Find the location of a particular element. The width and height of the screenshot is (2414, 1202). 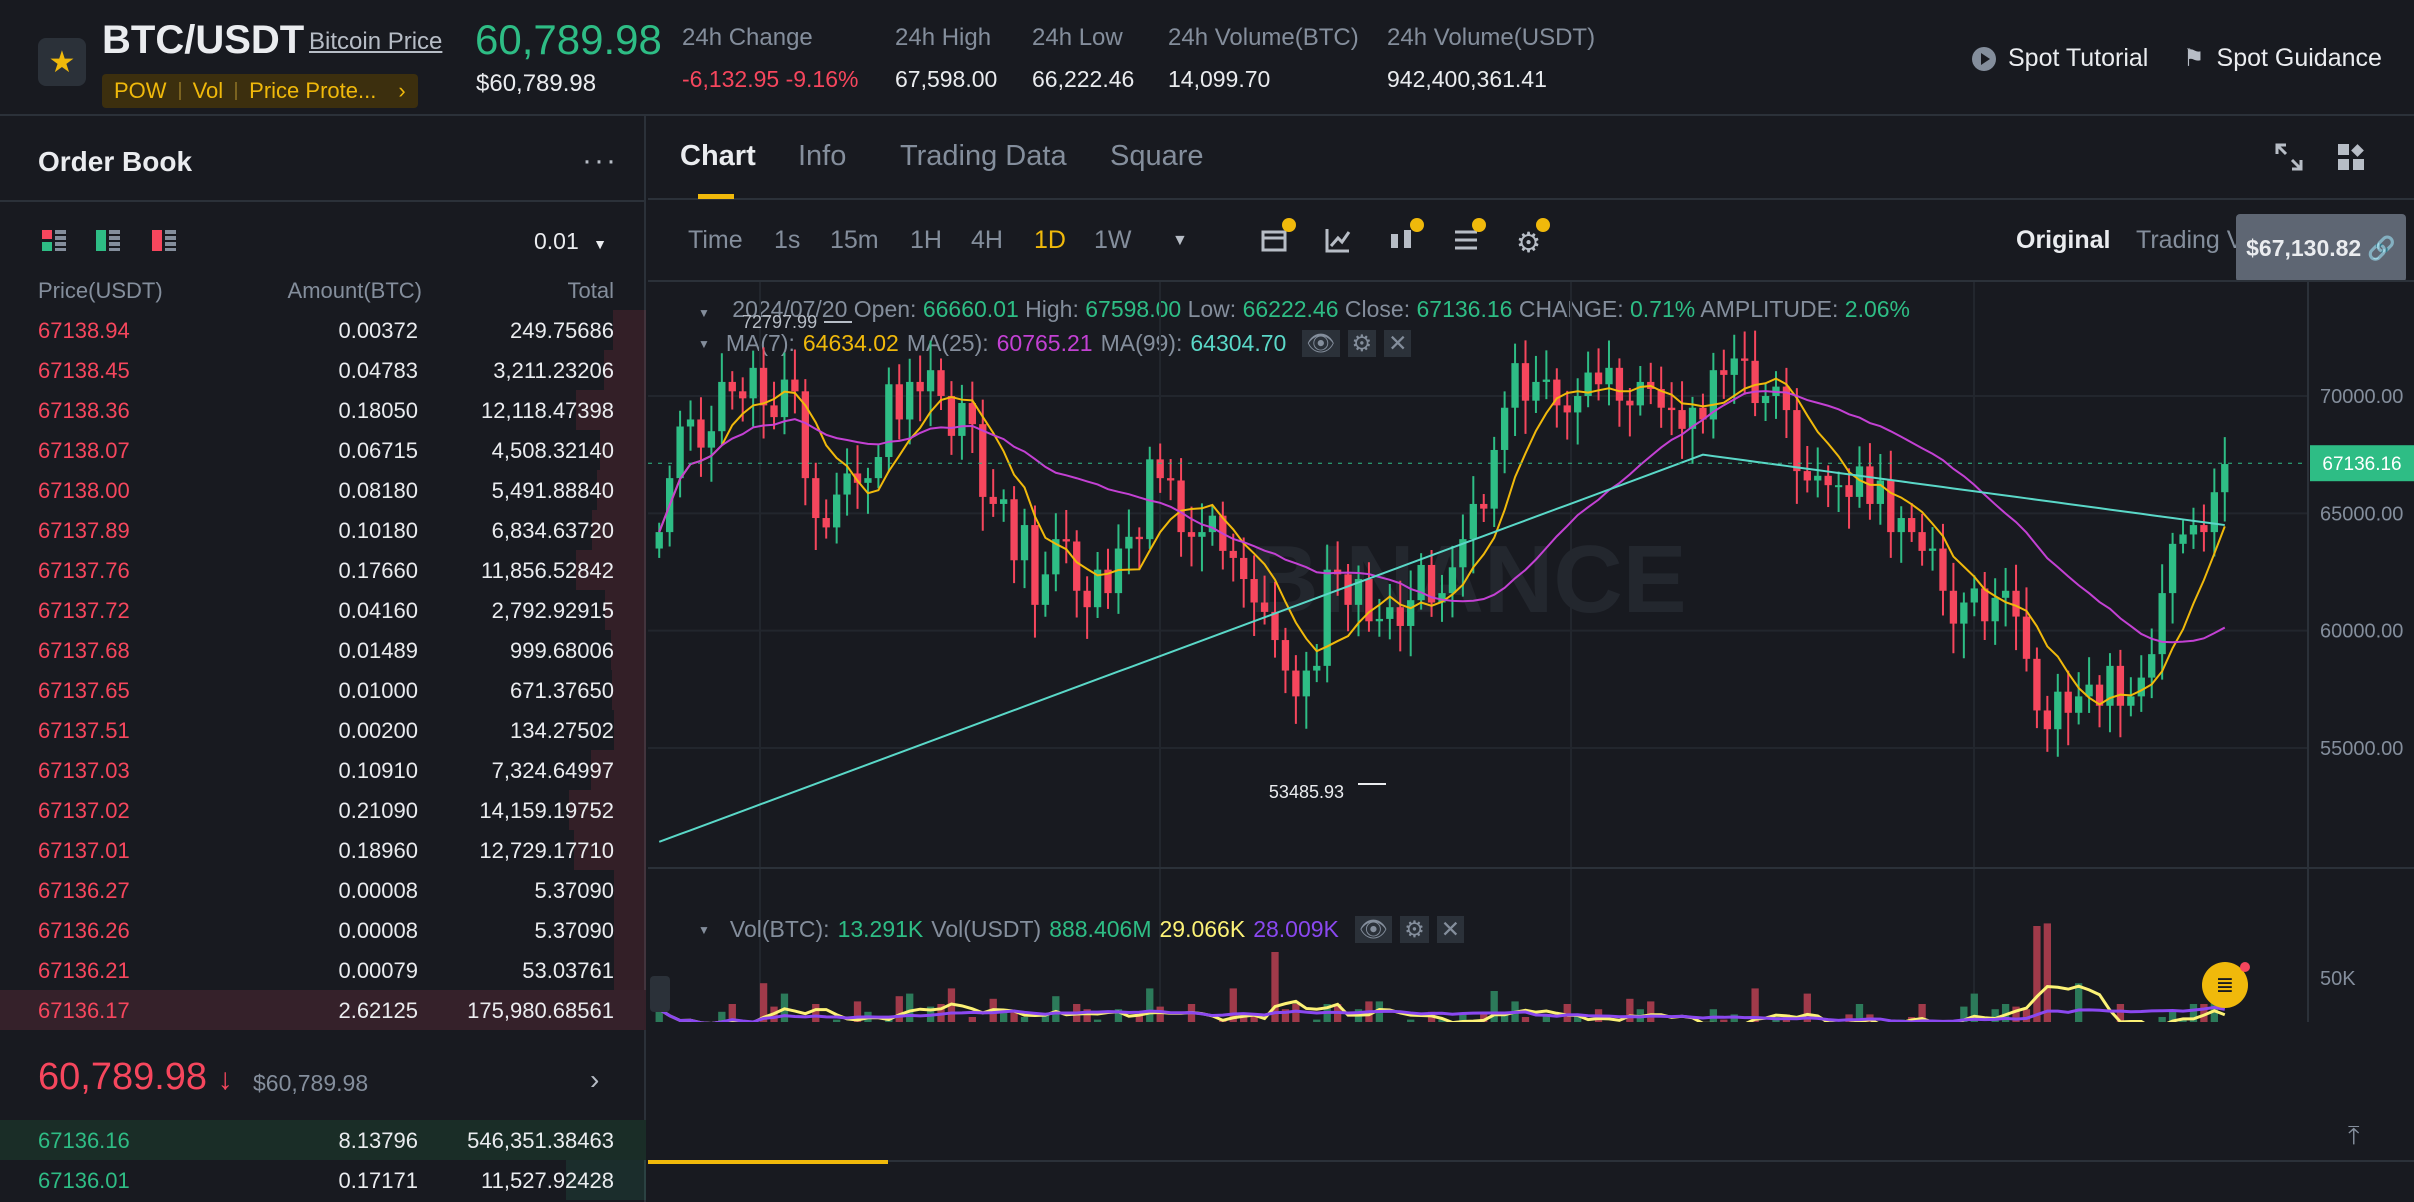

close-label: Close: is located at coordinates (1377, 309).